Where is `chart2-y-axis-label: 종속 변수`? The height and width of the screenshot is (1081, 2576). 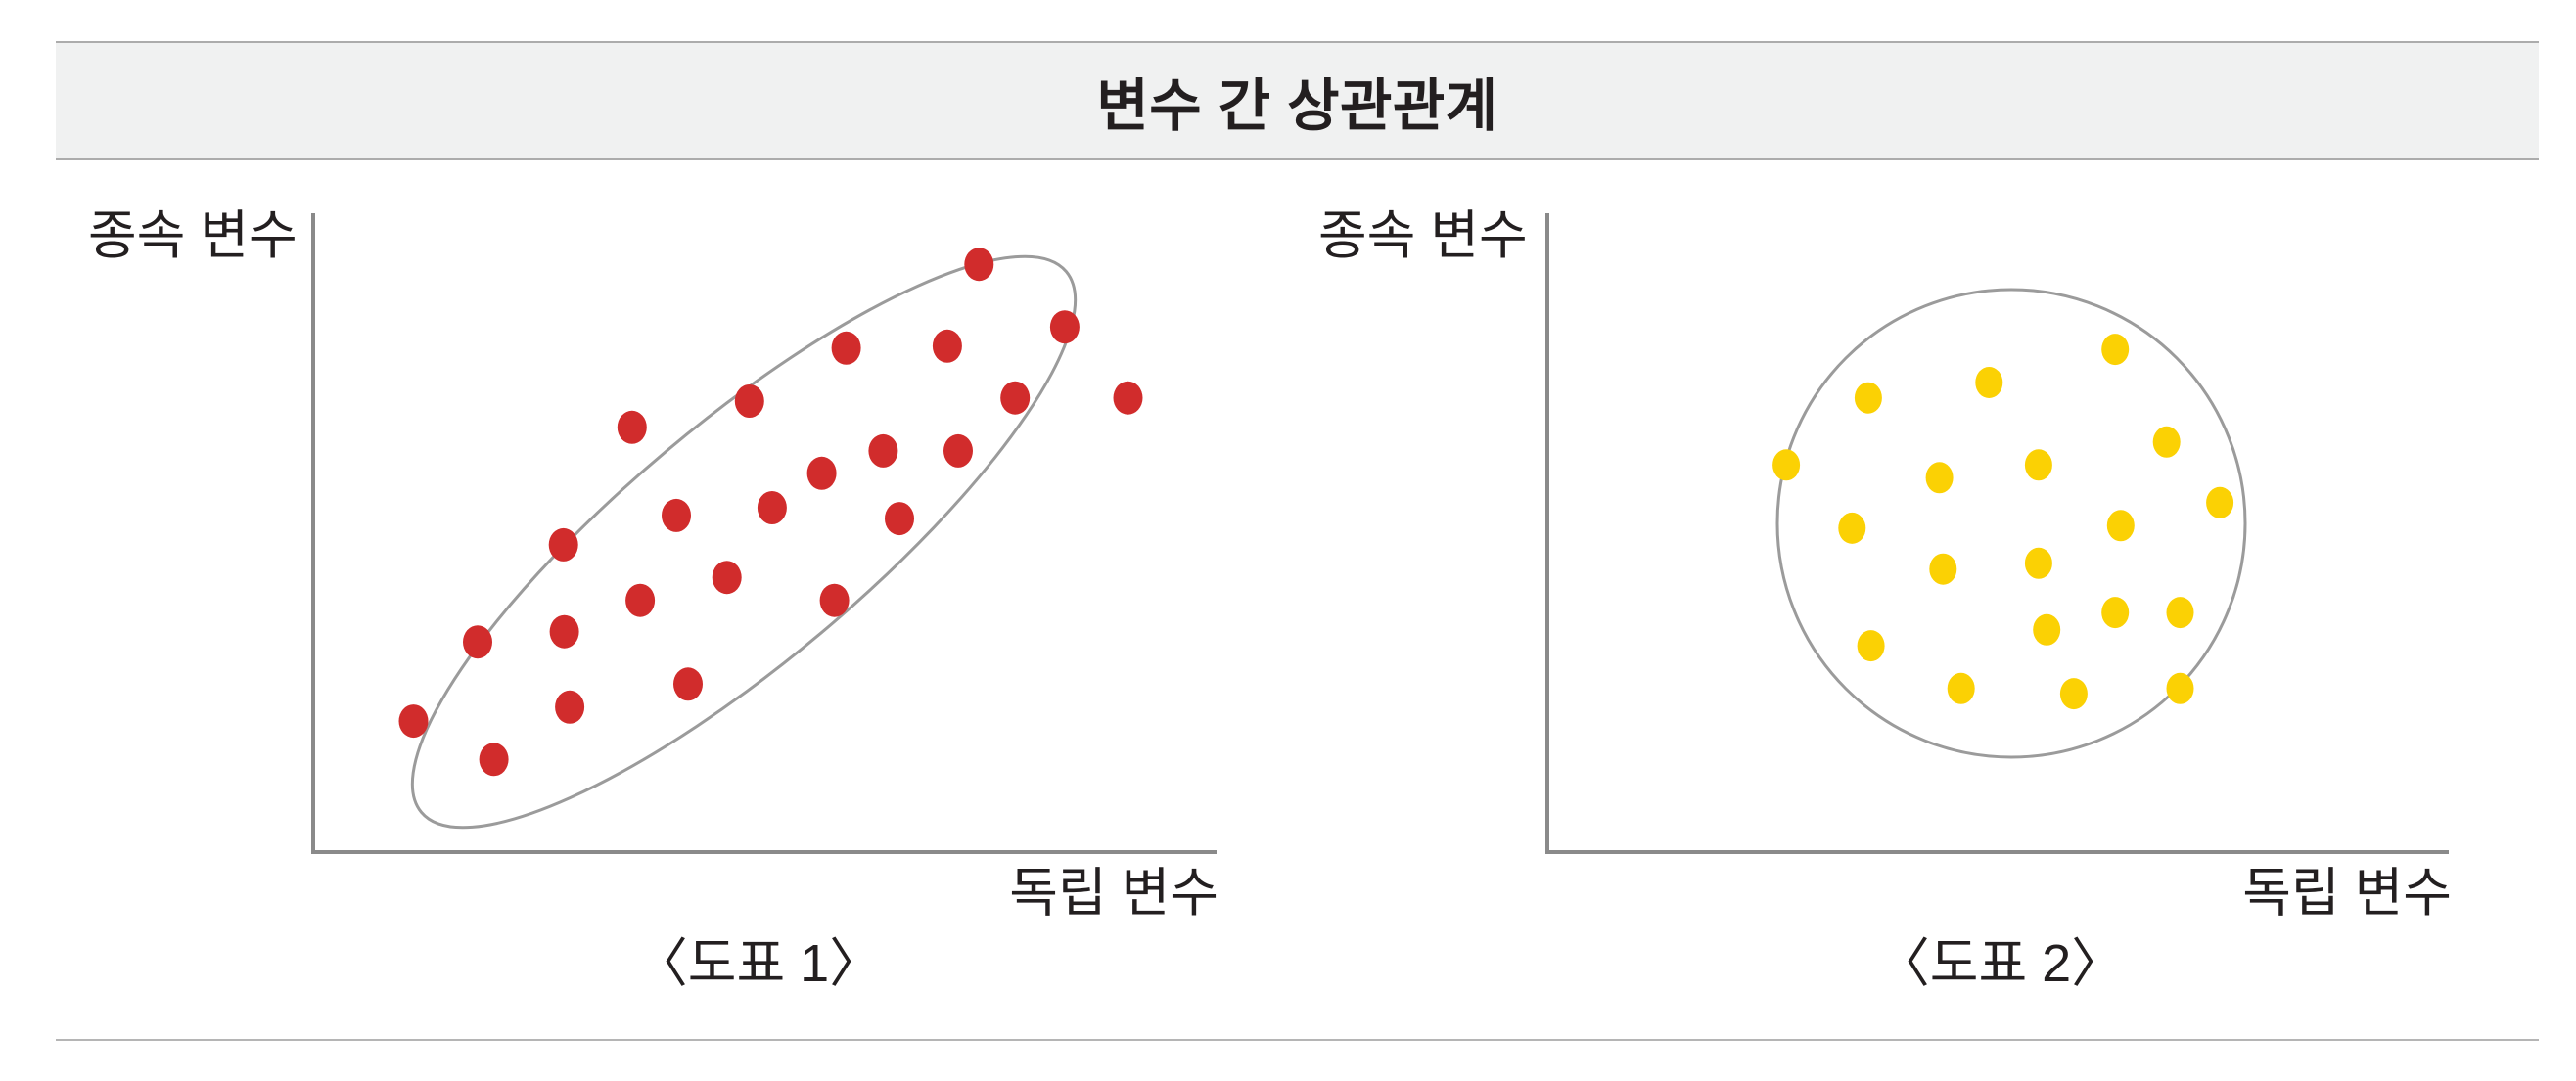
chart2-y-axis-label: 종속 변수 is located at coordinates (1423, 235).